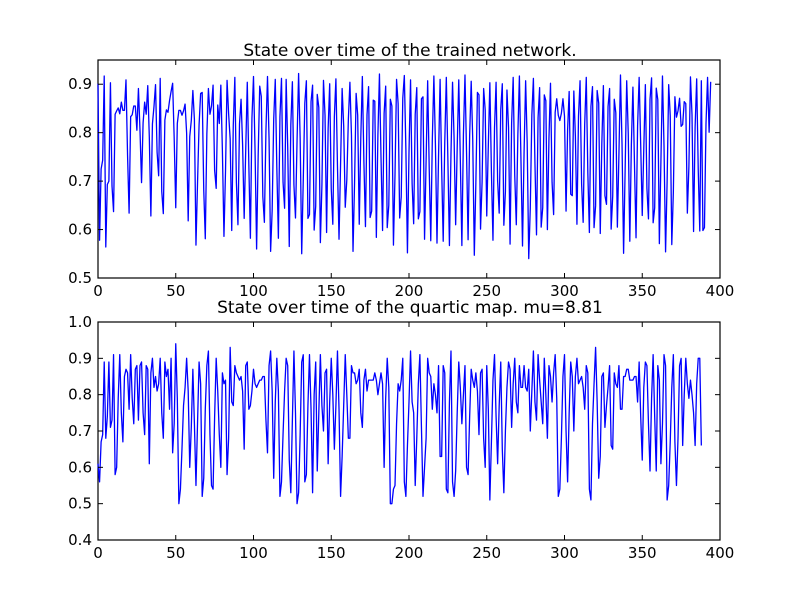 The height and width of the screenshot is (600, 800). Describe the element at coordinates (409, 291) in the screenshot. I see `top-plot-x-tick-label: 200` at that location.